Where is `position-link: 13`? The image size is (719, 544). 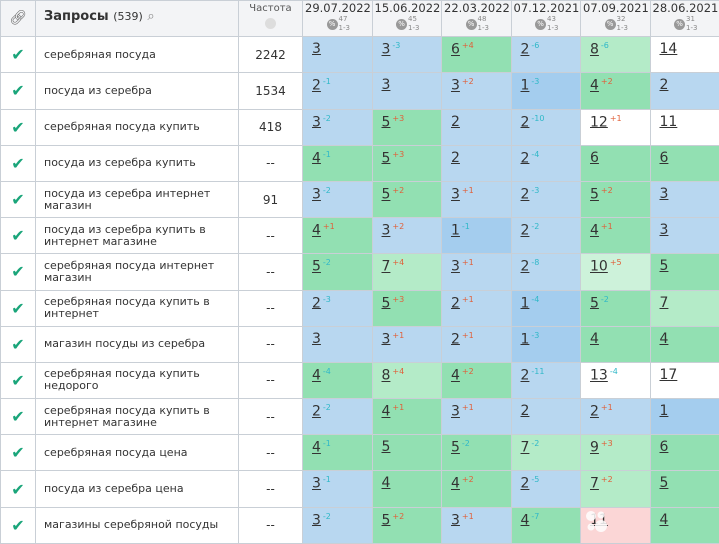
position-link: 13 is located at coordinates (599, 376).